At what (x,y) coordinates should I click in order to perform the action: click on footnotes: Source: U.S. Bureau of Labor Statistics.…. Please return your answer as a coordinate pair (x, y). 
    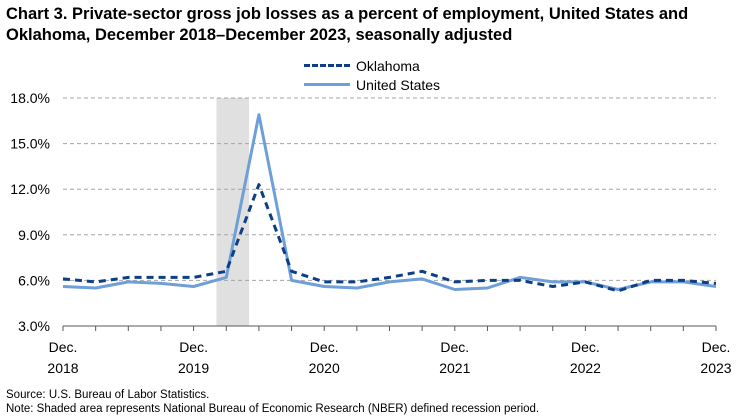
    Looking at the image, I should click on (272, 402).